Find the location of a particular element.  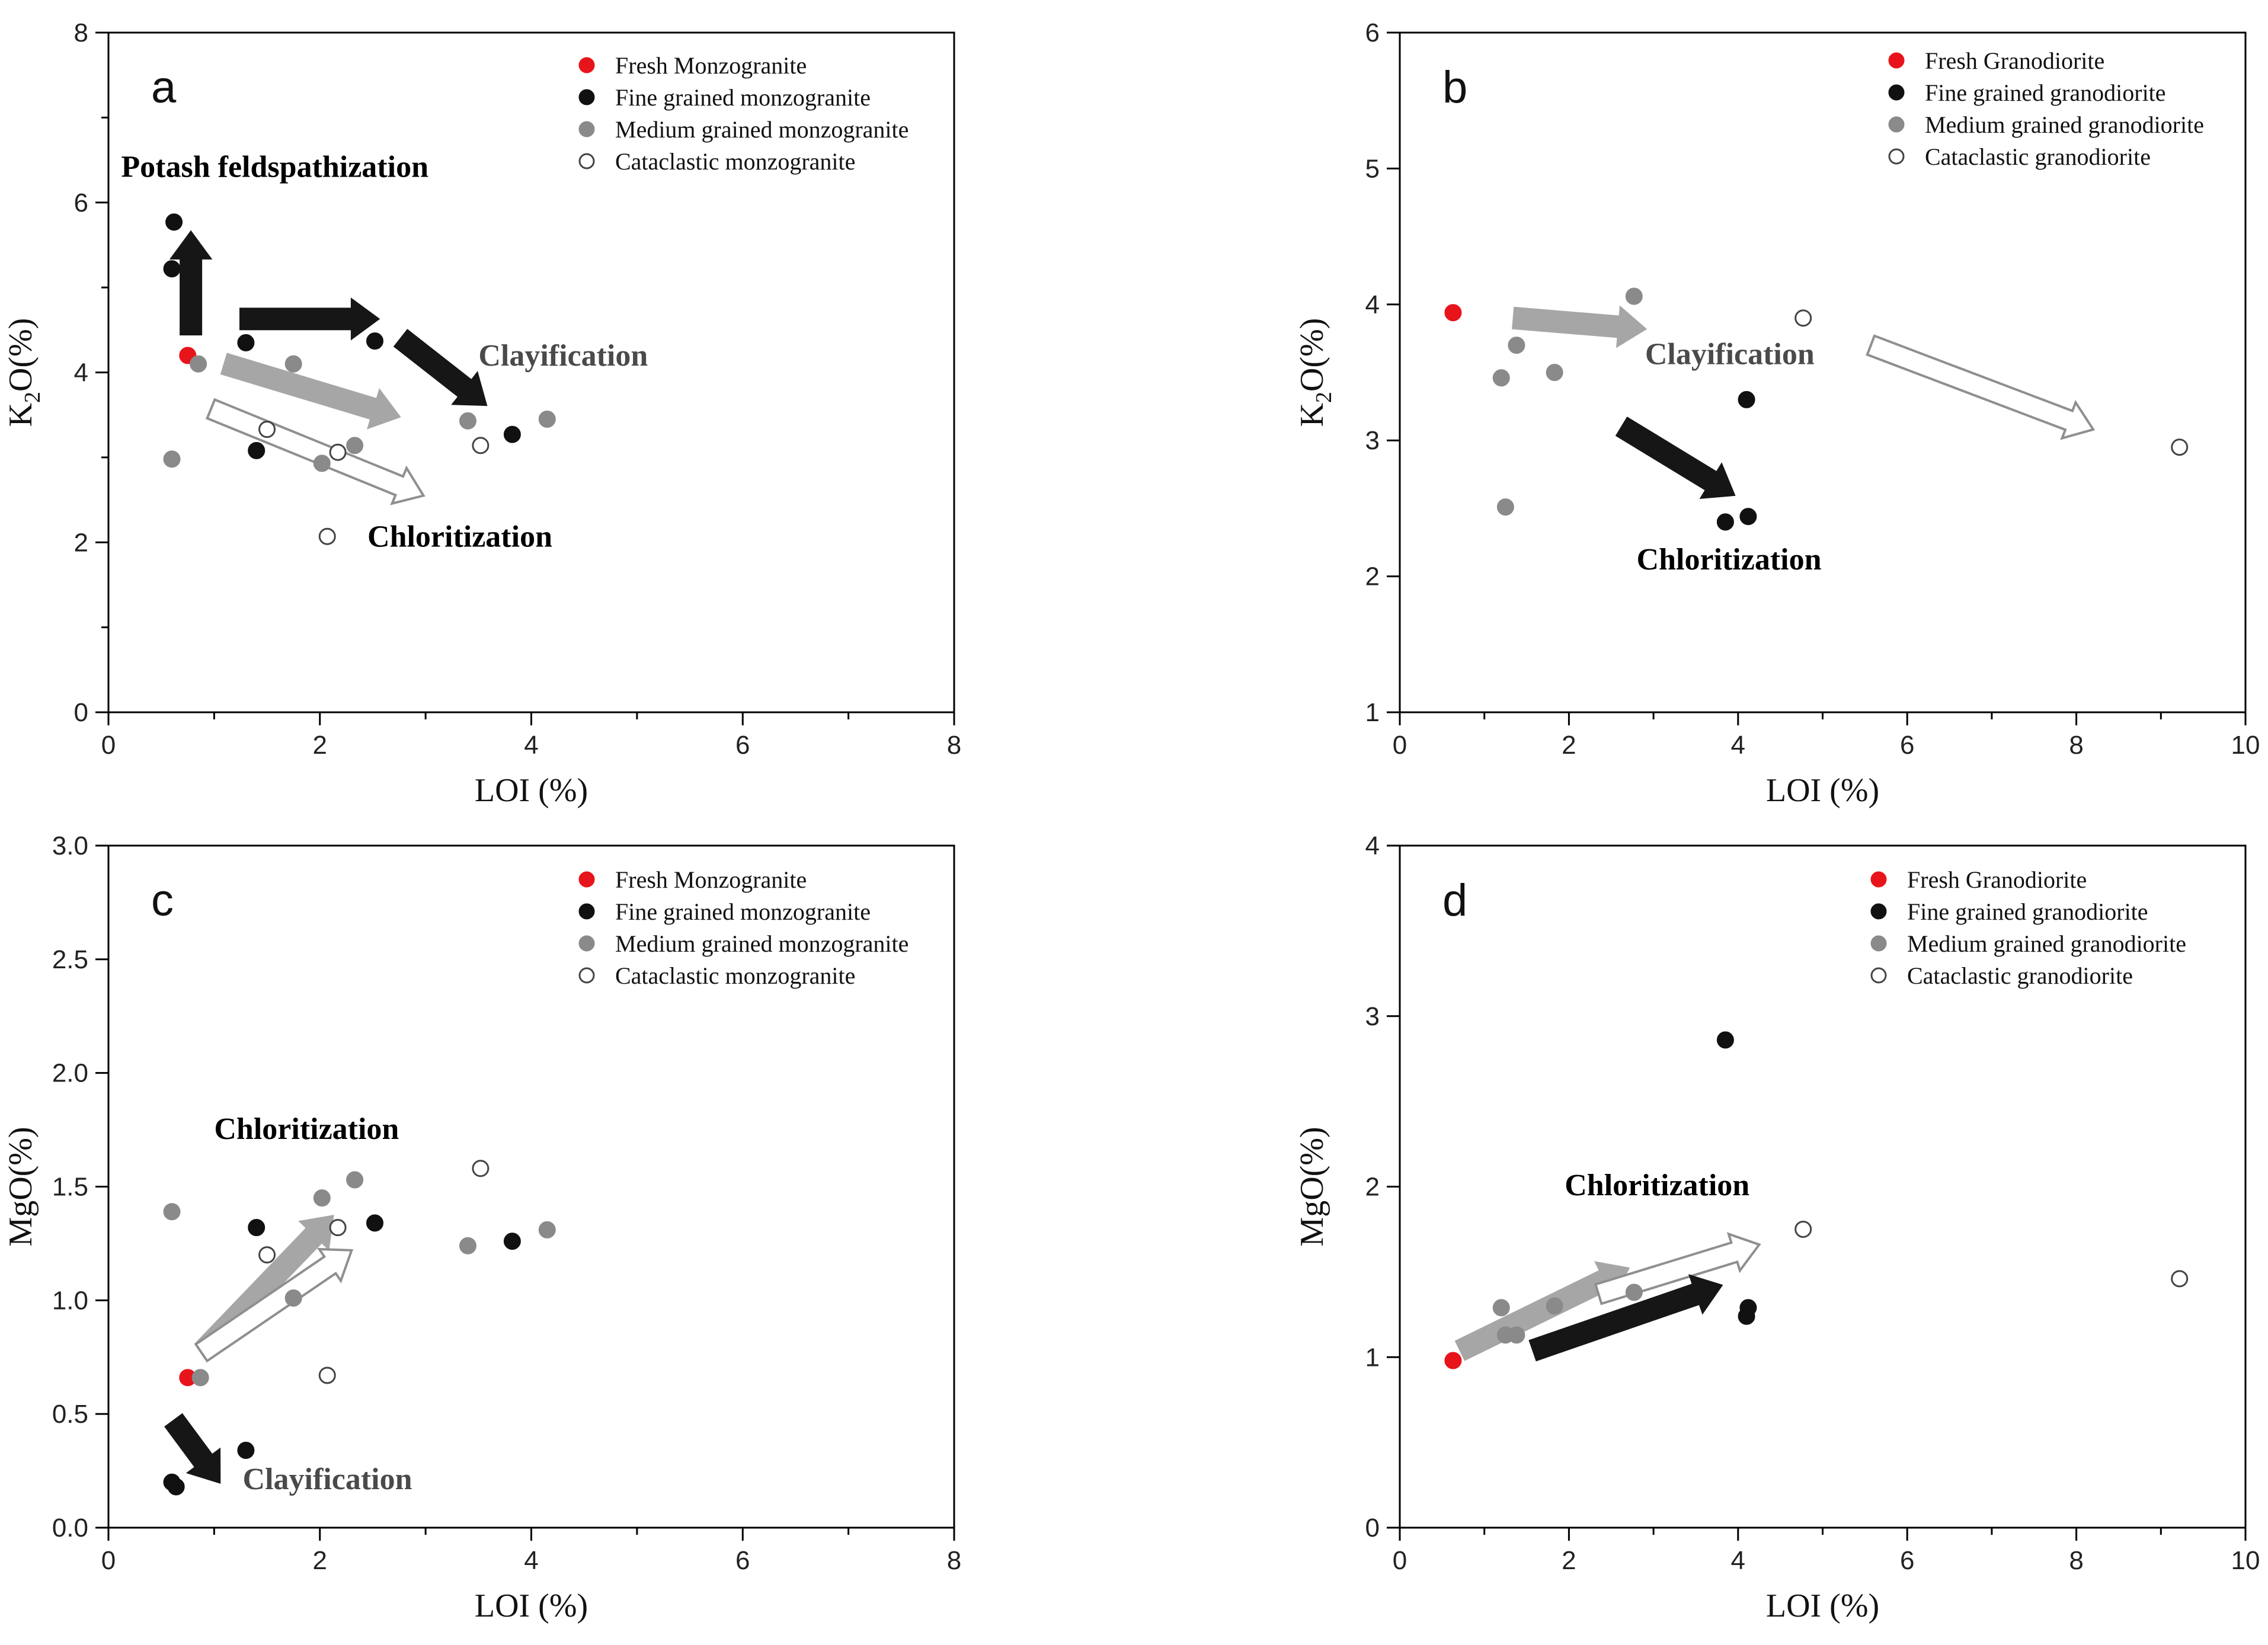

x-tick-label: 8 is located at coordinates (2076, 1561).